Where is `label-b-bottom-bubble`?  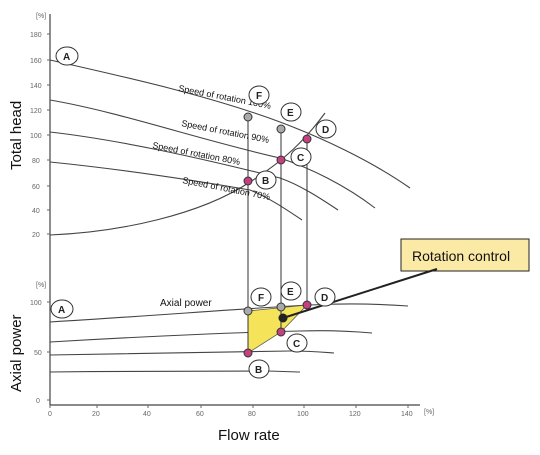 label-b-bottom-bubble is located at coordinates (259, 369).